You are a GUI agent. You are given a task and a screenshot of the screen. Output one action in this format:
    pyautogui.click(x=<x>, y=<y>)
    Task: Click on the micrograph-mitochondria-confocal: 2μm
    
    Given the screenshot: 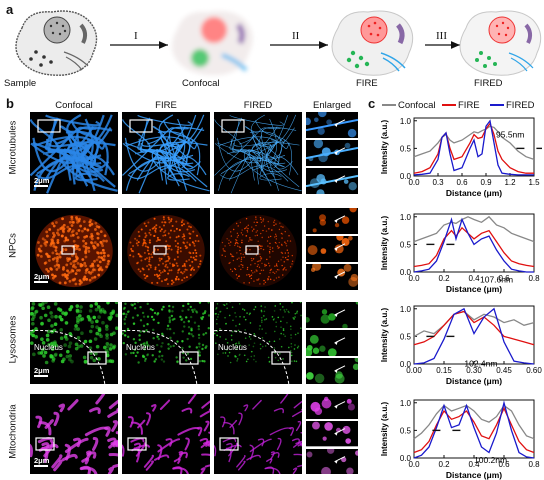 What is the action you would take?
    pyautogui.click(x=74, y=434)
    